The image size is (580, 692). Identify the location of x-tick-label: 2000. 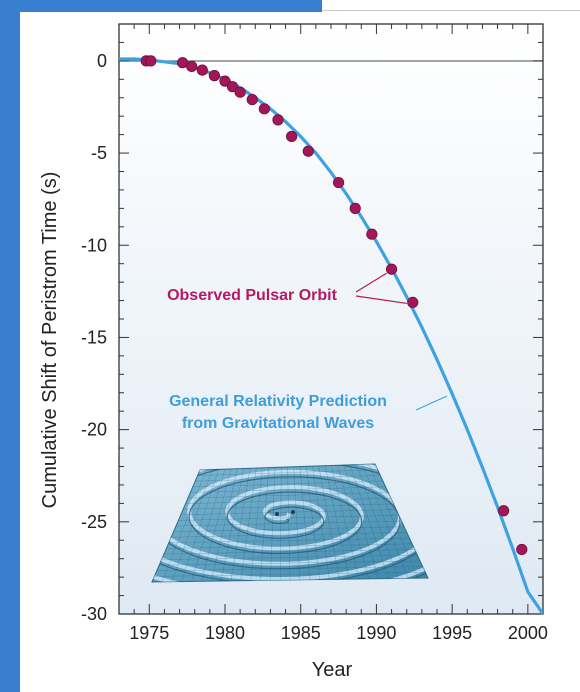
(528, 633).